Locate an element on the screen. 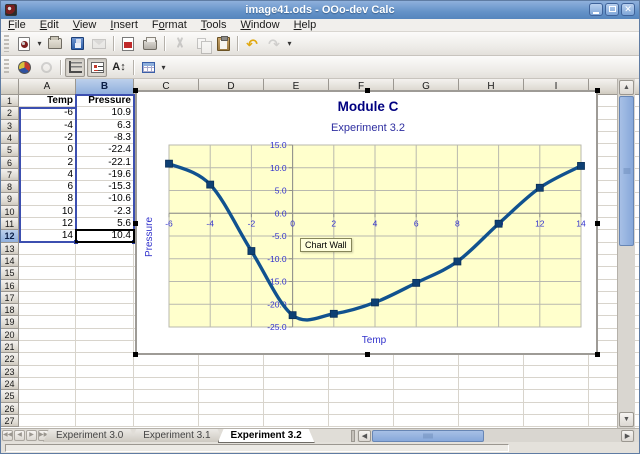 The image size is (640, 454). cell-J22 is located at coordinates (614, 359).